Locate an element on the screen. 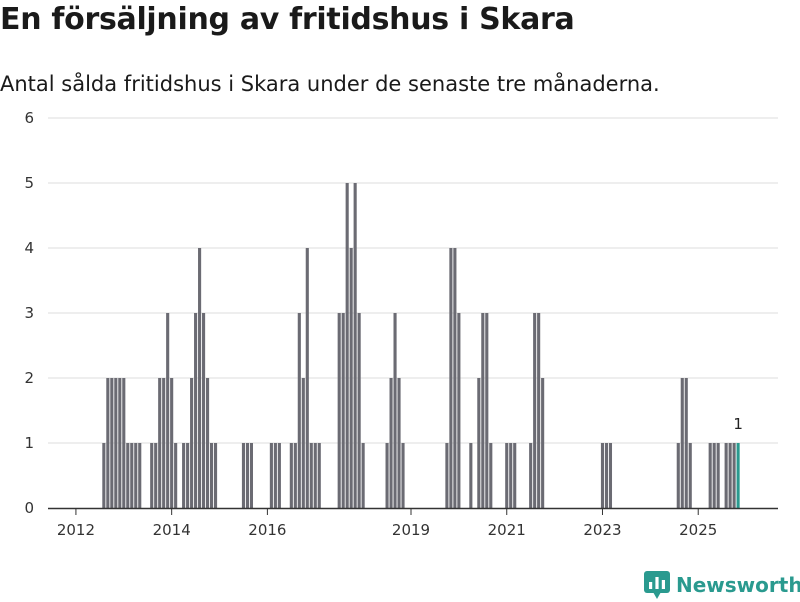 The image size is (800, 602). newsworthy-logo: Newsworthy is located at coordinates (722, 585).